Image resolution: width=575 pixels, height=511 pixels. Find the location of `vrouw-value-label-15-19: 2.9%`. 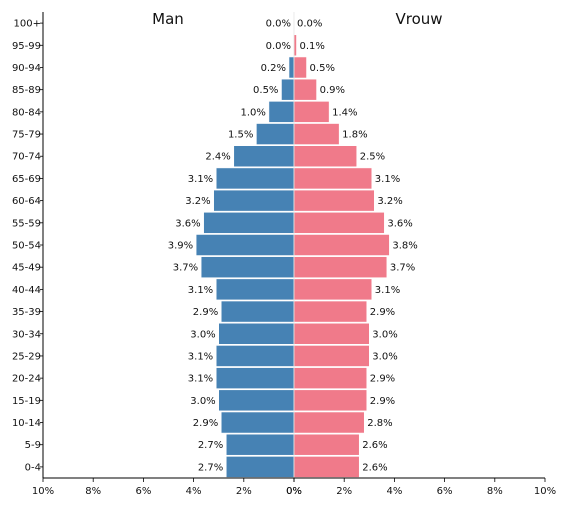

vrouw-value-label-15-19: 2.9% is located at coordinates (382, 401).